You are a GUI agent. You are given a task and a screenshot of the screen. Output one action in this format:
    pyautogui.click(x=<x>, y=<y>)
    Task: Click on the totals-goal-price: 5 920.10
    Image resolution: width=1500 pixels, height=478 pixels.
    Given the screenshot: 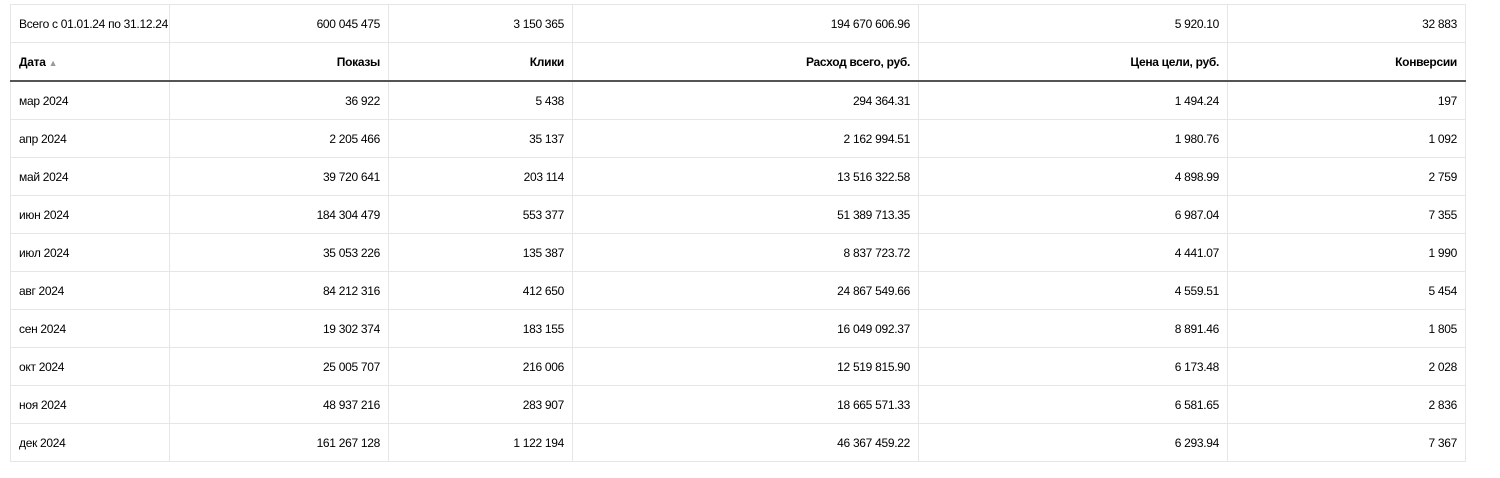 What is the action you would take?
    pyautogui.click(x=1073, y=23)
    